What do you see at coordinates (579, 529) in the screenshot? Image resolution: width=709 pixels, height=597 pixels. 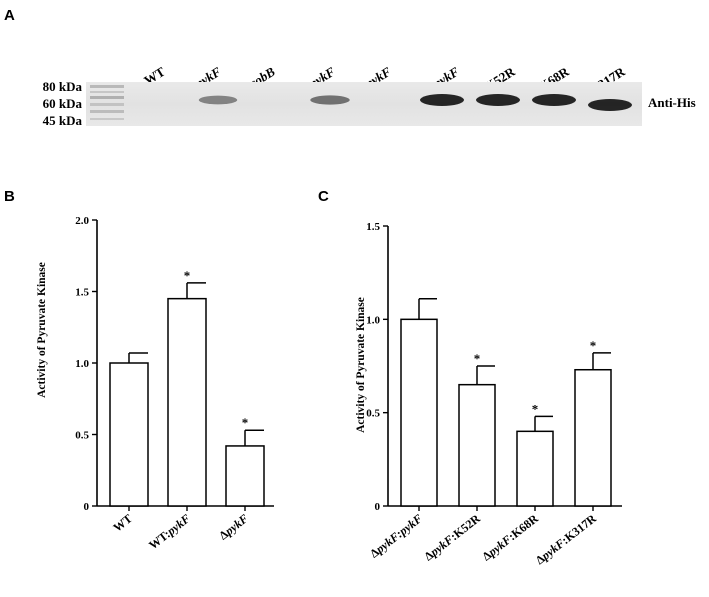 I see `x-tick-label-suffix: :K317R` at bounding box center [579, 529].